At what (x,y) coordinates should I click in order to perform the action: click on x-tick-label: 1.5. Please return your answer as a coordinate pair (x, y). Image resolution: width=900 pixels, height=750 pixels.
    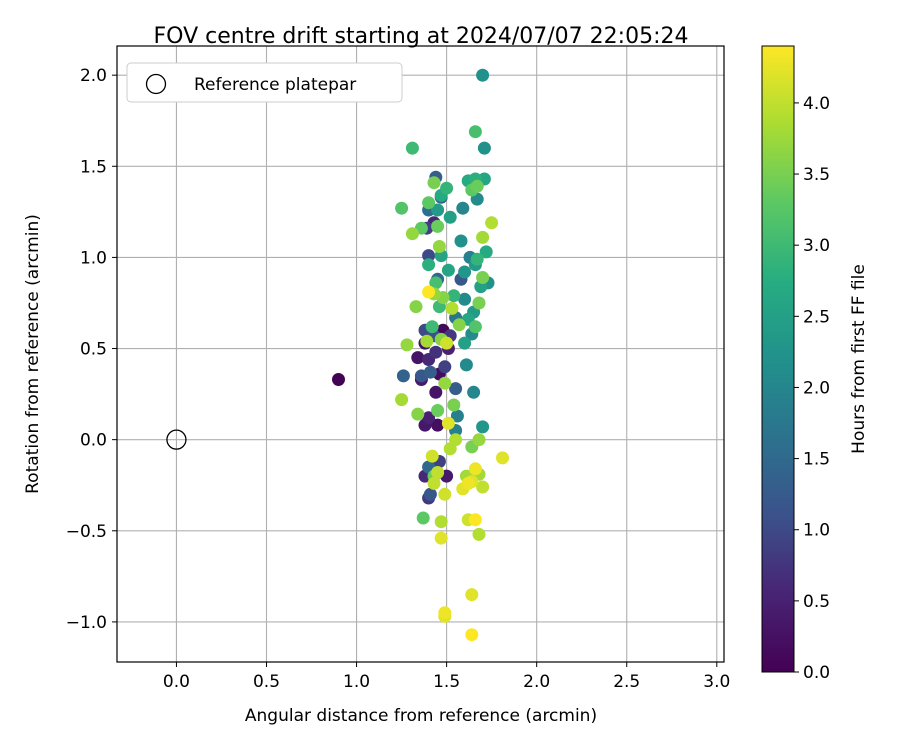
    Looking at the image, I should click on (446, 682).